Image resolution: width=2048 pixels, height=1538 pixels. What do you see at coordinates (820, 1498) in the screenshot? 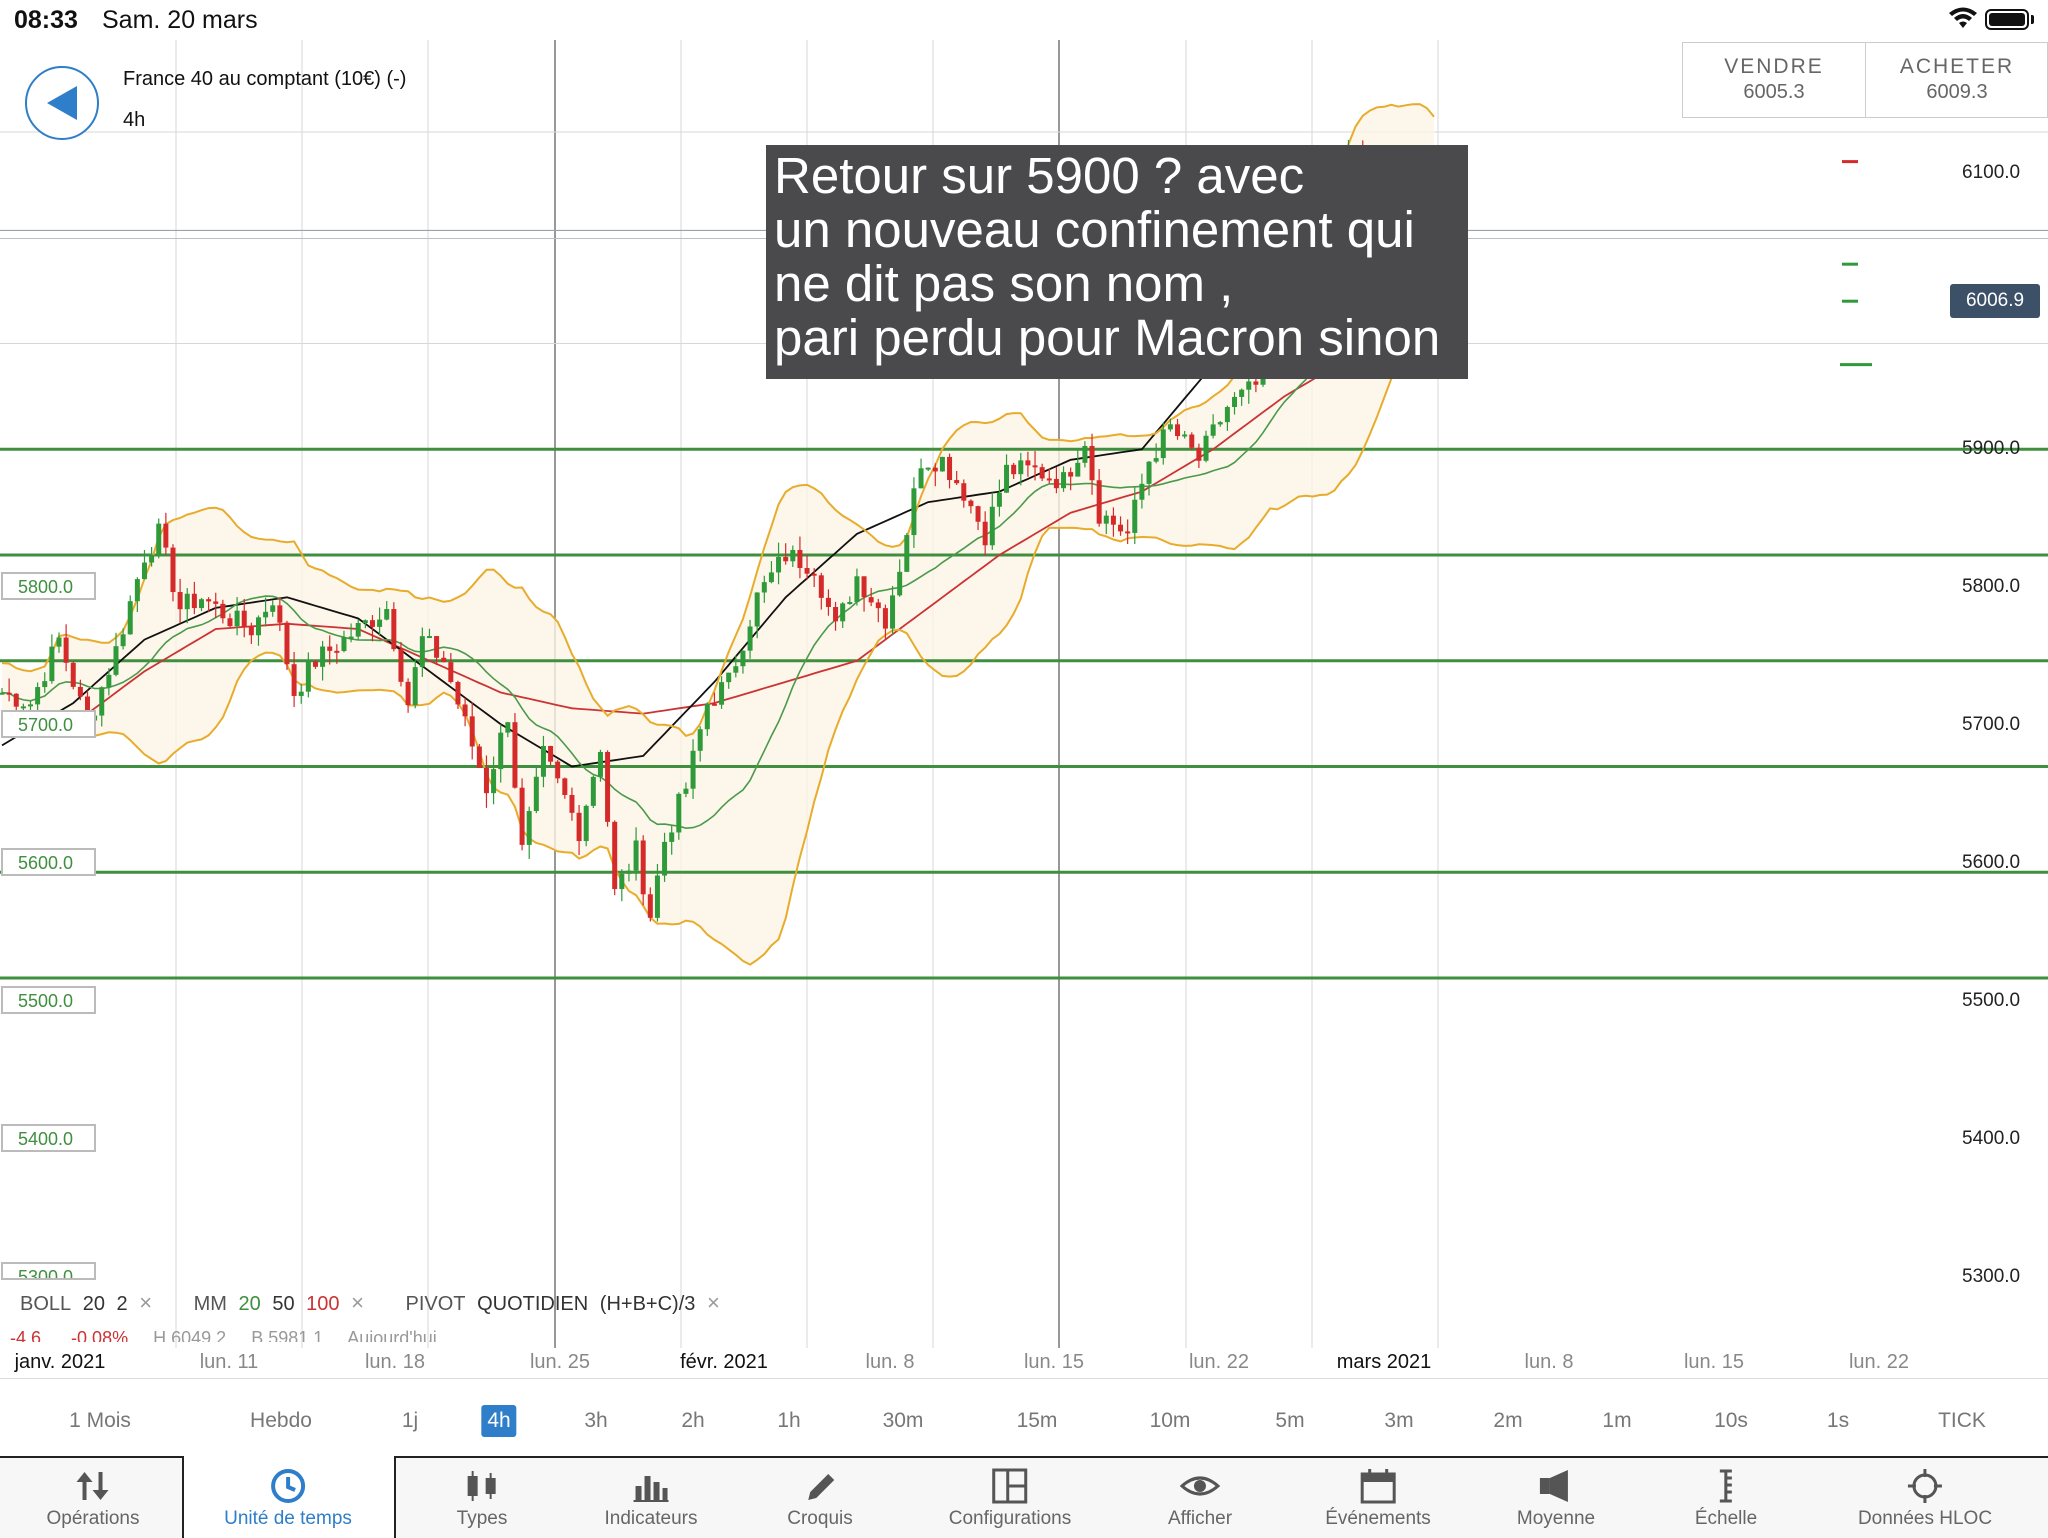
I see `toolbar-sketch: Croquis` at bounding box center [820, 1498].